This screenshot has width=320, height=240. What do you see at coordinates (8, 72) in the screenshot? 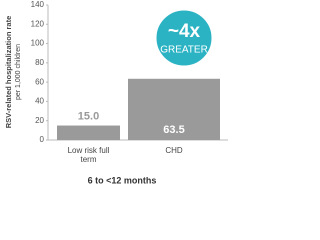
I see `y-axis-label: RSV-related hospitalization rate` at bounding box center [8, 72].